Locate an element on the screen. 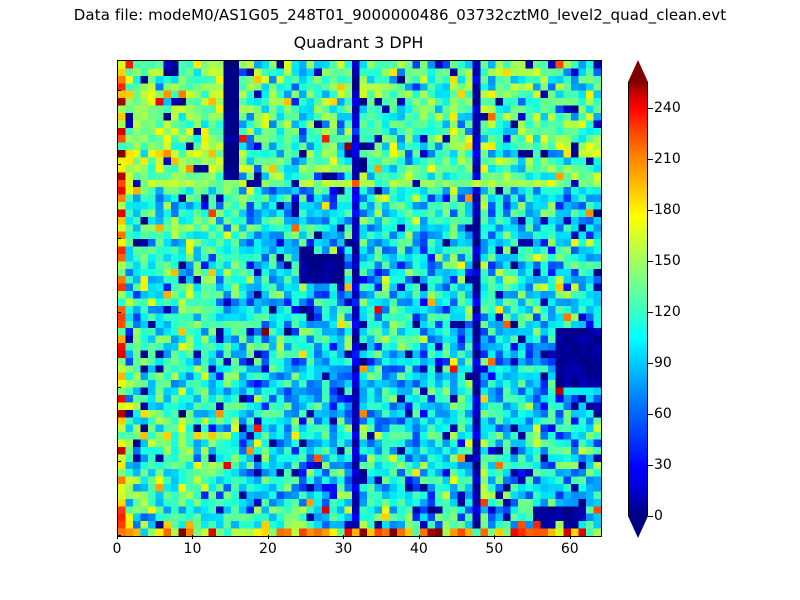 This screenshot has height=600, width=800. colorbar is located at coordinates (639, 299).